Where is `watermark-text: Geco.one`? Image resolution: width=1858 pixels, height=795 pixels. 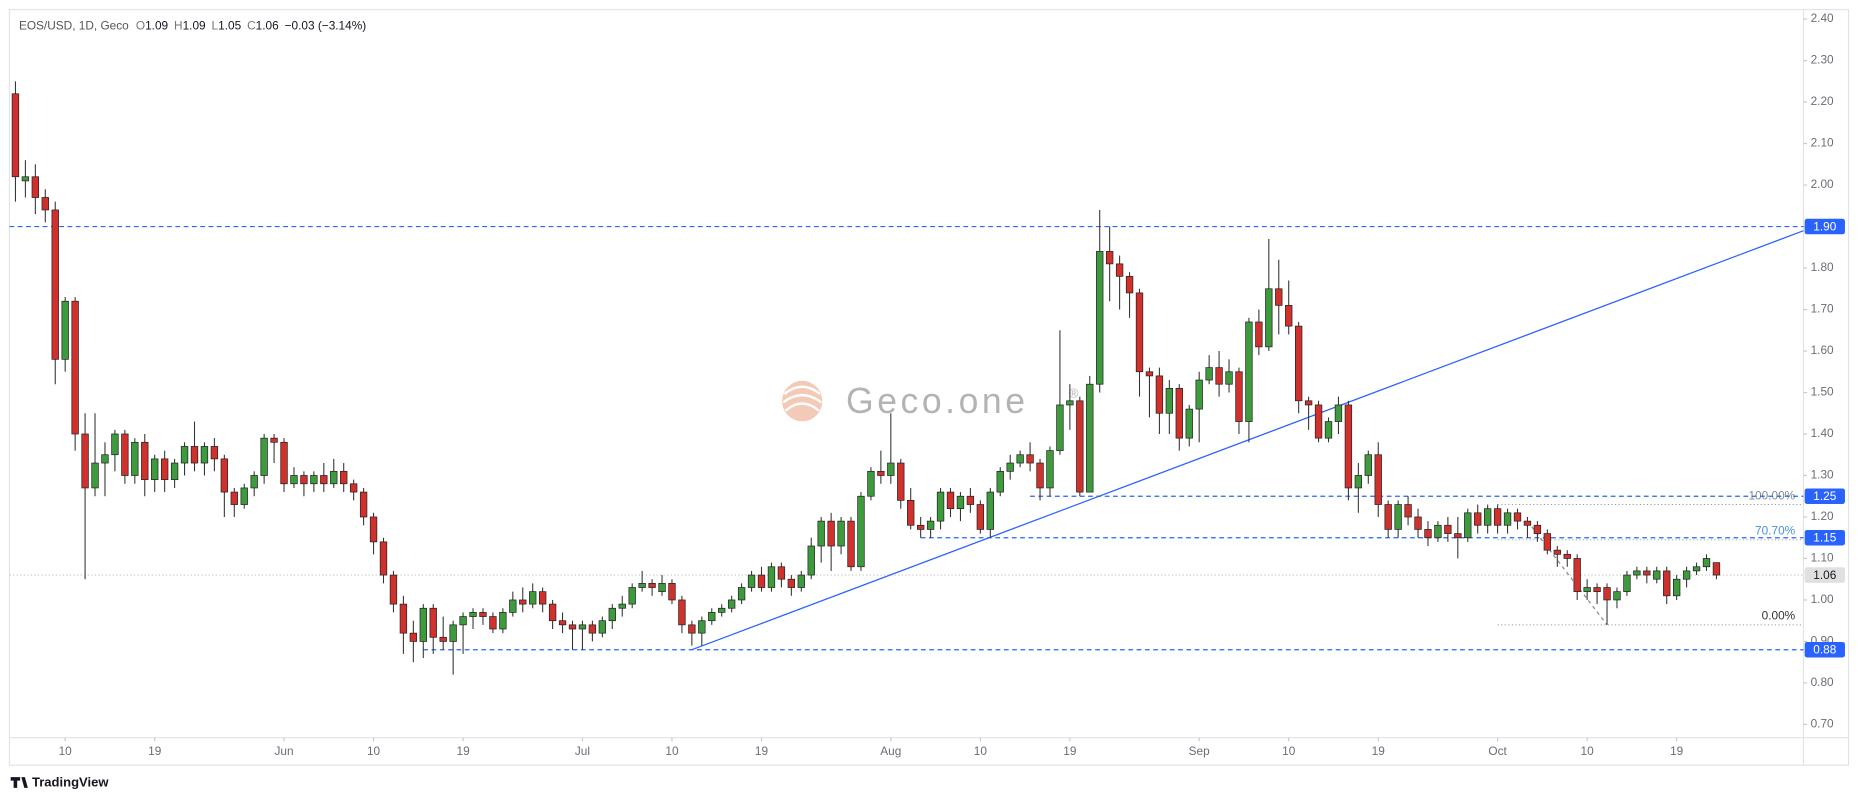
watermark-text: Geco.one is located at coordinates (937, 401).